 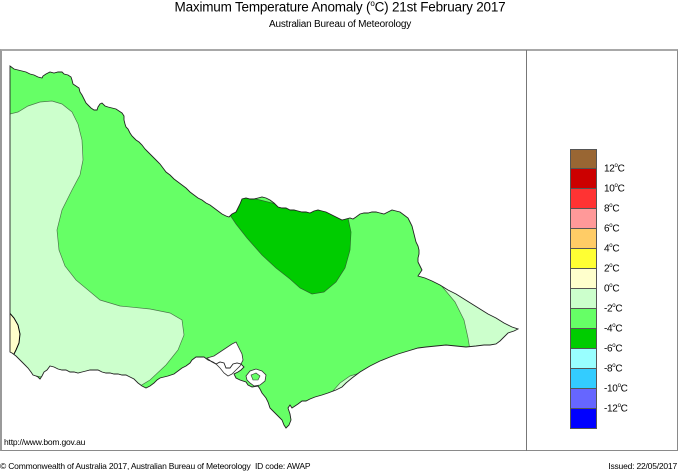 I want to click on legend-swatch-minus4-minus2, so click(x=583, y=319).